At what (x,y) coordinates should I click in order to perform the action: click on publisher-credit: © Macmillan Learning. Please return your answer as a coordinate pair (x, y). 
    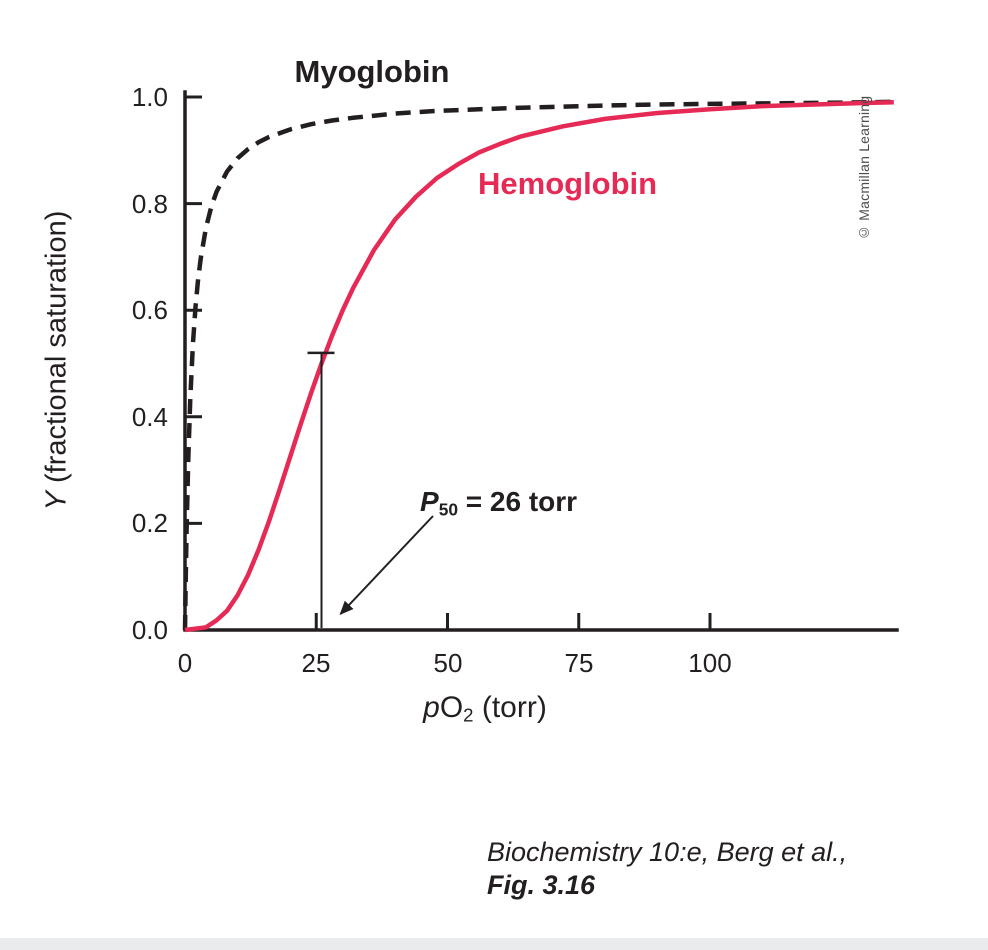
    Looking at the image, I should click on (864, 168).